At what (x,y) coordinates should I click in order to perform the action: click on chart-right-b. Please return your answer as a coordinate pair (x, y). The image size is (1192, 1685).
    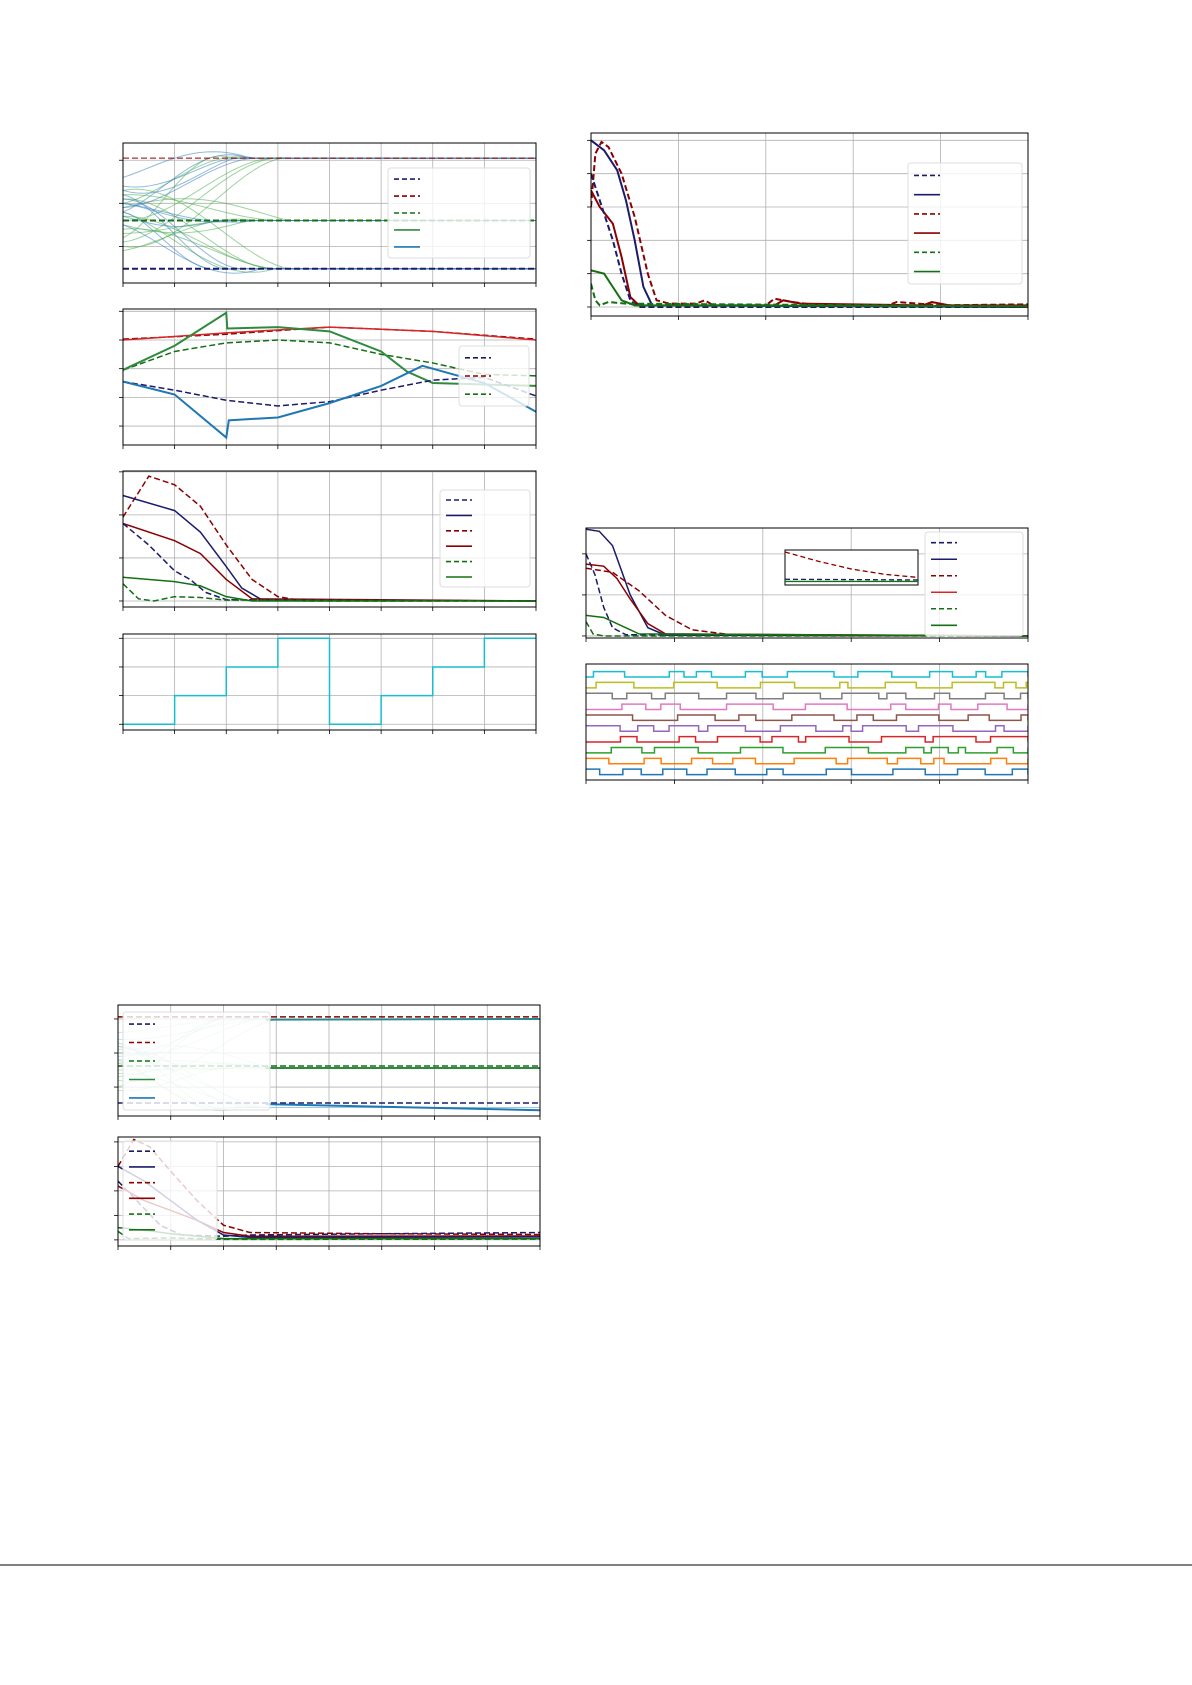
    Looking at the image, I should click on (805, 584).